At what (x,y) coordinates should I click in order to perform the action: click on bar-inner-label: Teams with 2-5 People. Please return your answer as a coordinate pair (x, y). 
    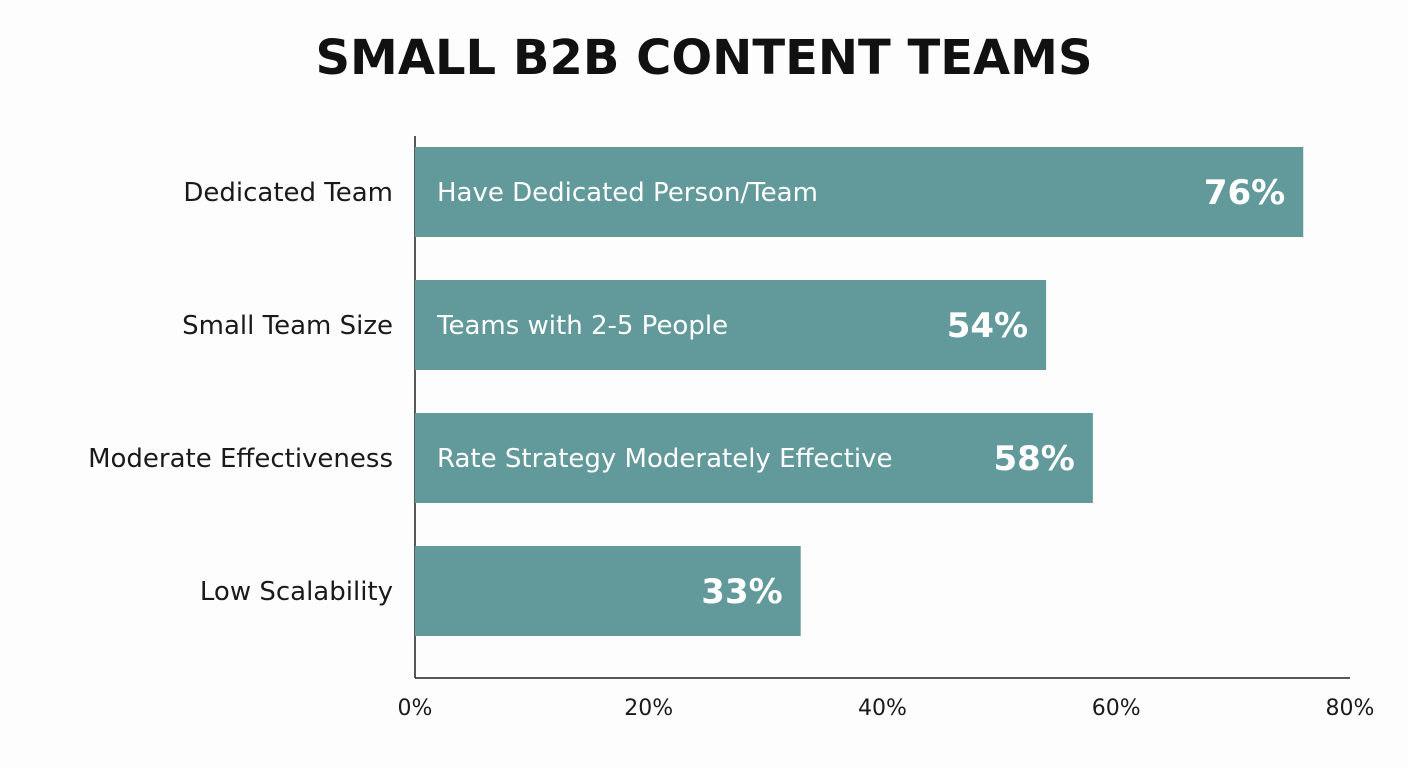
    Looking at the image, I should click on (582, 326).